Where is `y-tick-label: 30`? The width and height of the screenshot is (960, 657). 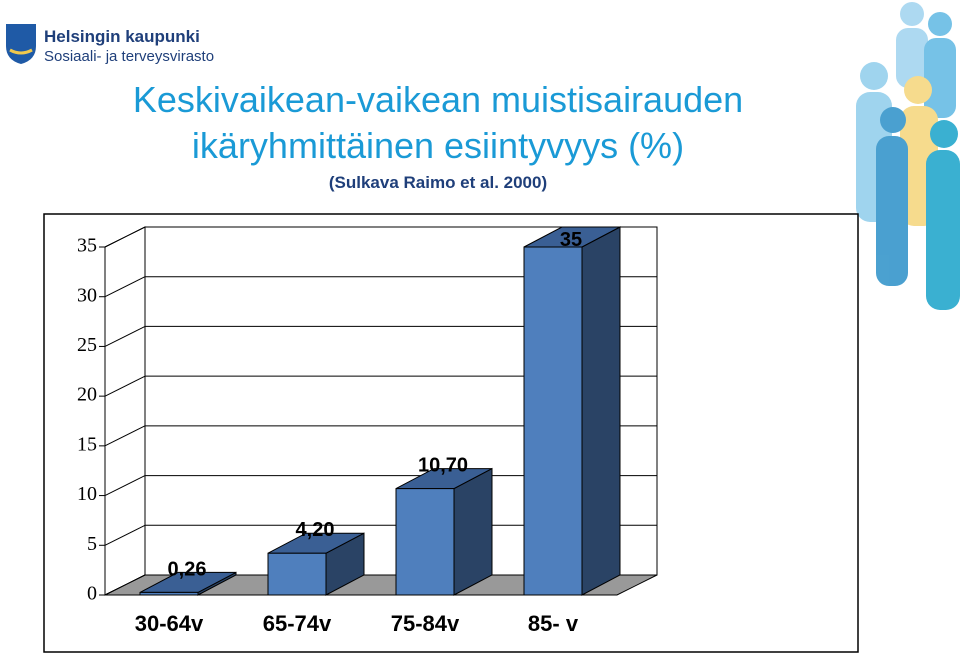 y-tick-label: 30 is located at coordinates (87, 295).